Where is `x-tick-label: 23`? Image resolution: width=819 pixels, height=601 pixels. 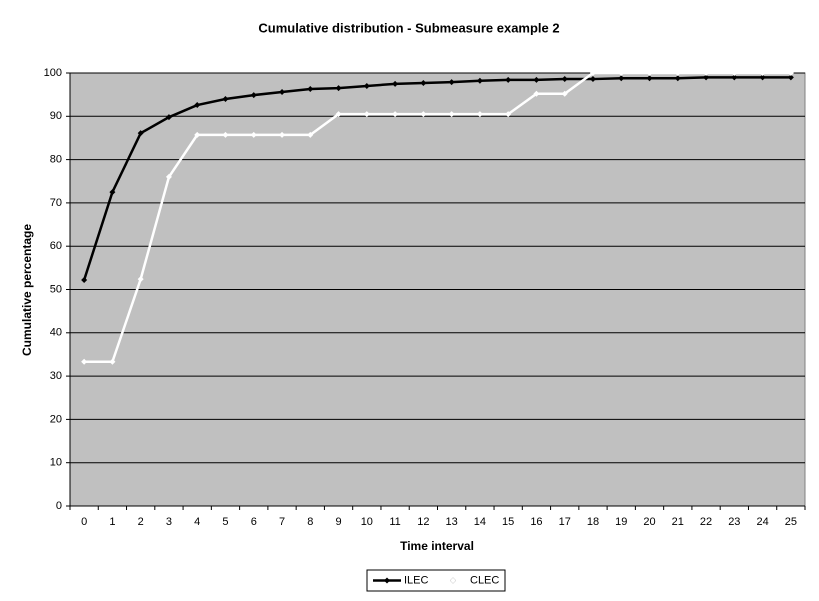 x-tick-label: 23 is located at coordinates (734, 522).